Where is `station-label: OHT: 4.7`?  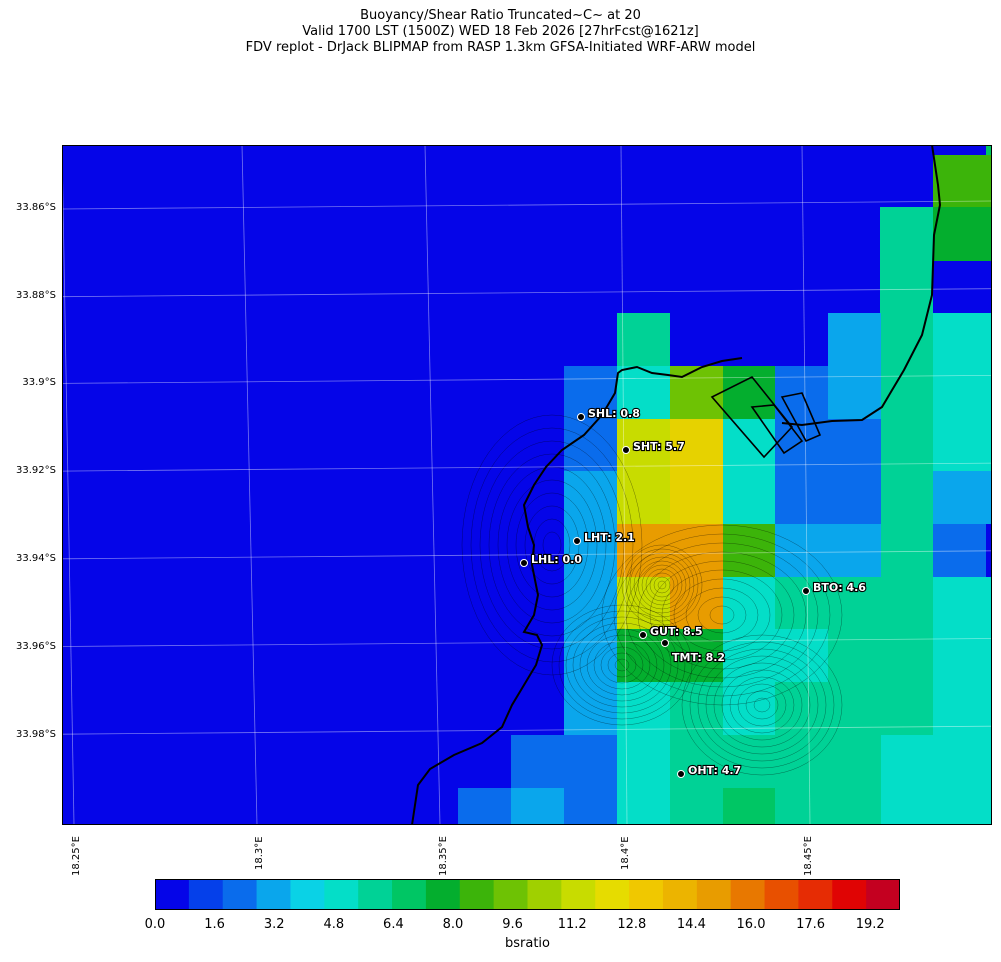
station-label: OHT: 4.7 is located at coordinates (714, 770).